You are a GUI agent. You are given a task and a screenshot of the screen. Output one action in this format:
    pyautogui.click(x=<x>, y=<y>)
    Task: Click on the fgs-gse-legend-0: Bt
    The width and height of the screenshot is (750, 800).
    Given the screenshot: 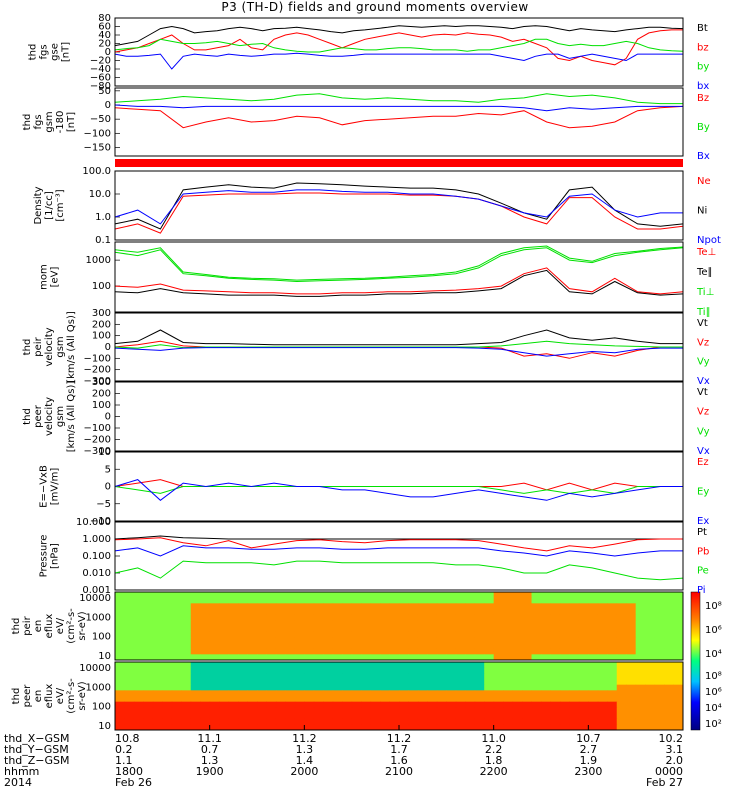 What is the action you would take?
    pyautogui.click(x=702, y=28)
    